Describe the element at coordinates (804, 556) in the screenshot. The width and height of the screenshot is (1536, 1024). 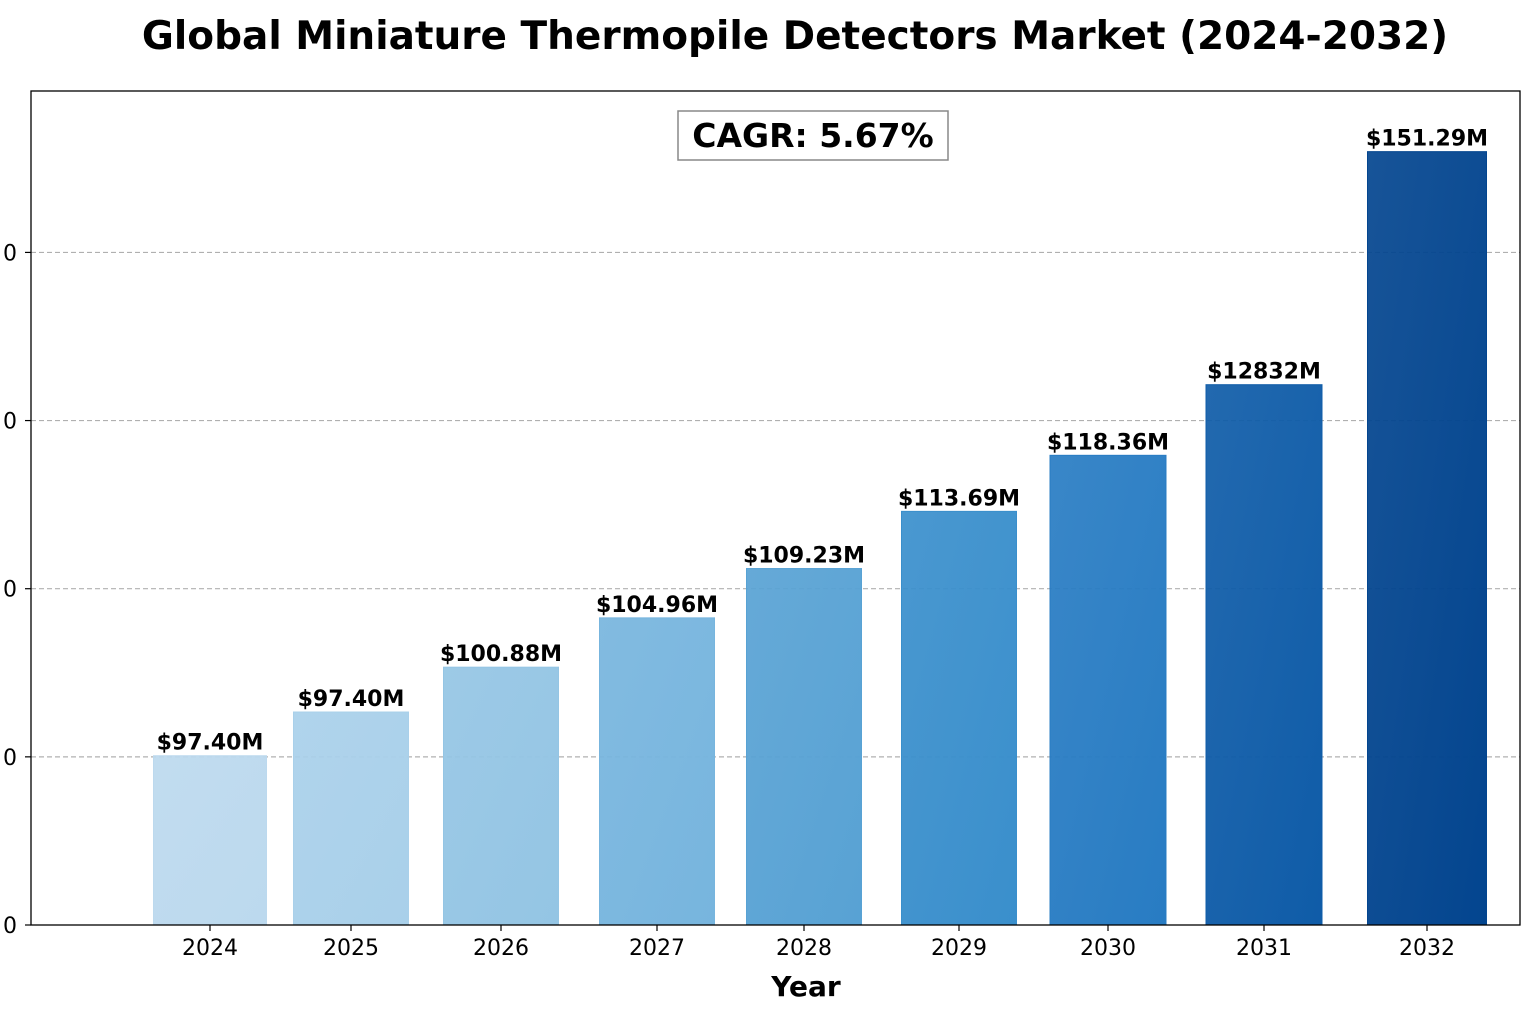
I see `bar-label-2028: $109.23M` at that location.